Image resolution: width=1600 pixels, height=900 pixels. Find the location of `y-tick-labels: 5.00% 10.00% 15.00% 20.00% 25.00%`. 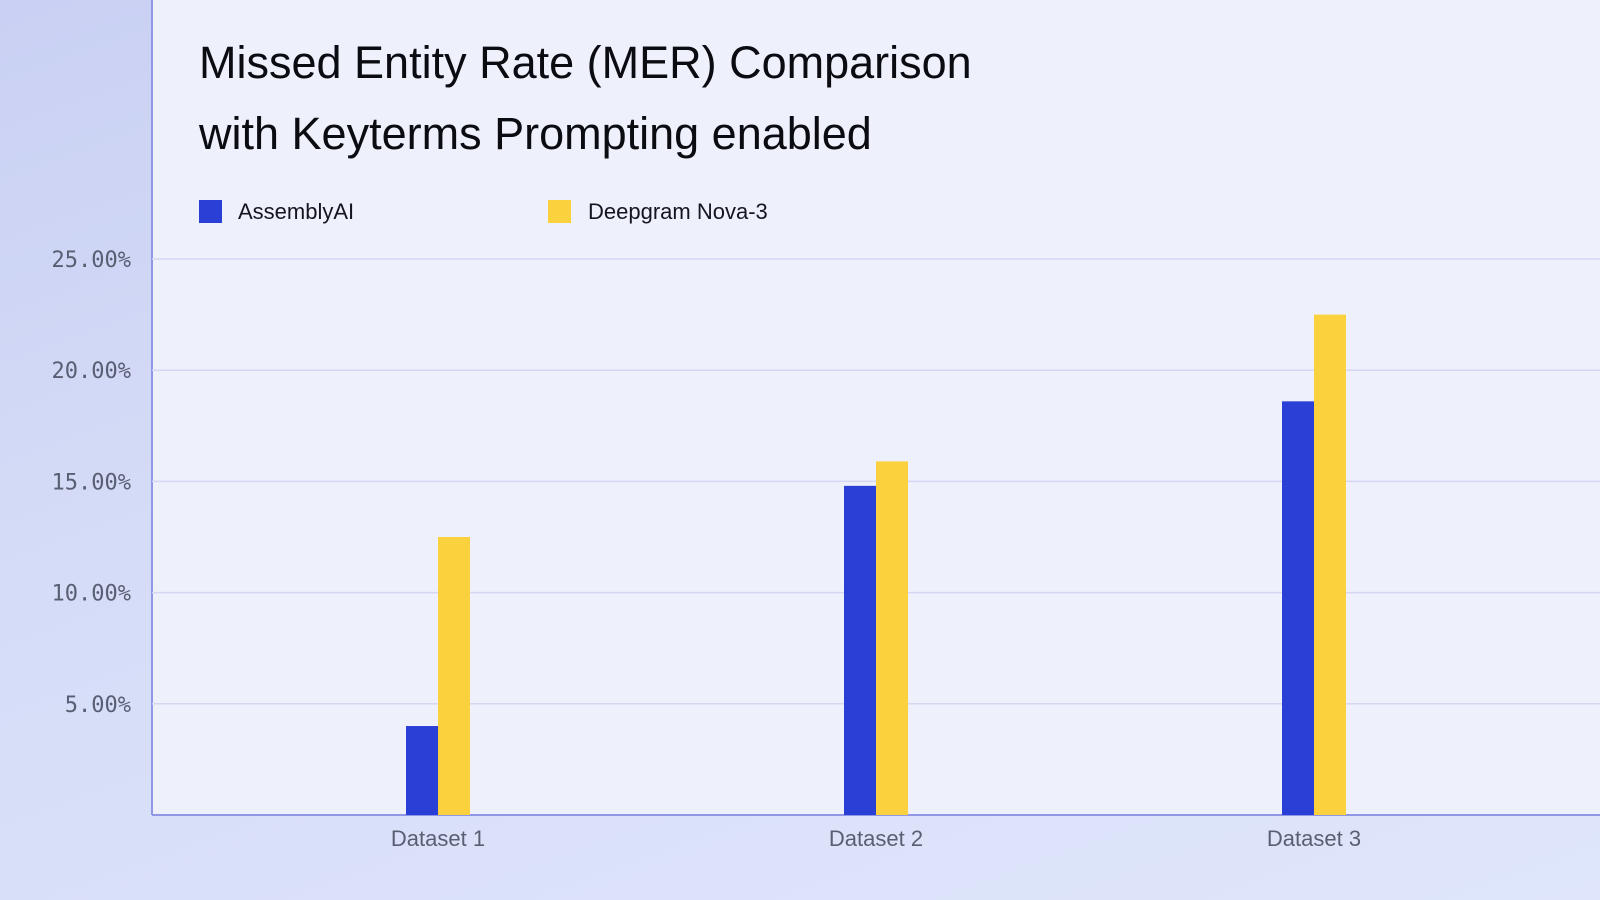

y-tick-labels: 5.00% 10.00% 15.00% 20.00% 25.00% is located at coordinates (91, 483).